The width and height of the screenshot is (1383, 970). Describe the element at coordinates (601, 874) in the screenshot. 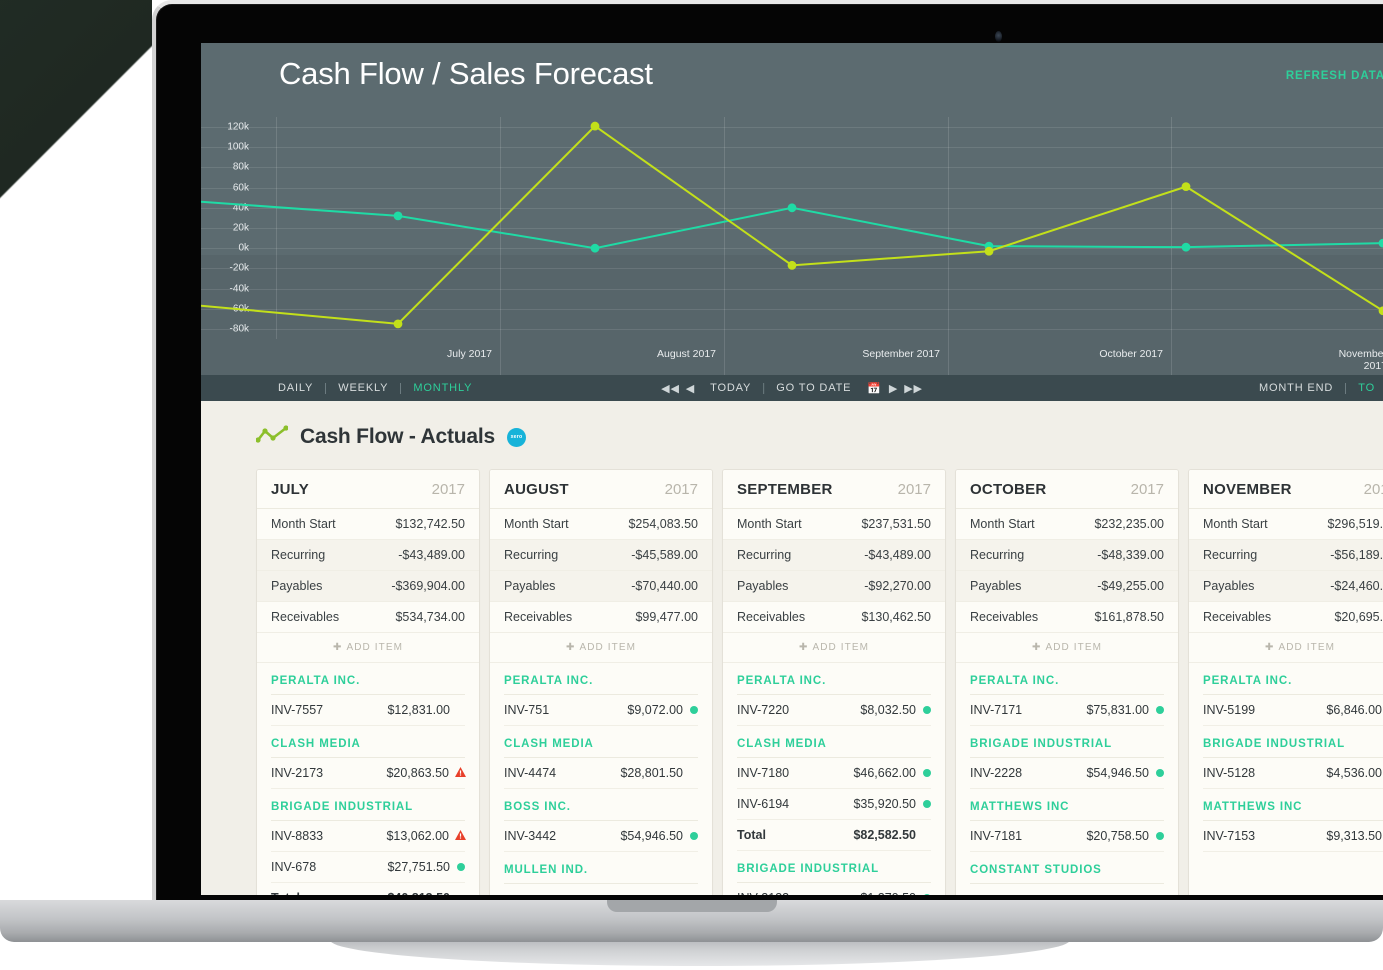

I see `client-name: MULLEN IND.` at that location.